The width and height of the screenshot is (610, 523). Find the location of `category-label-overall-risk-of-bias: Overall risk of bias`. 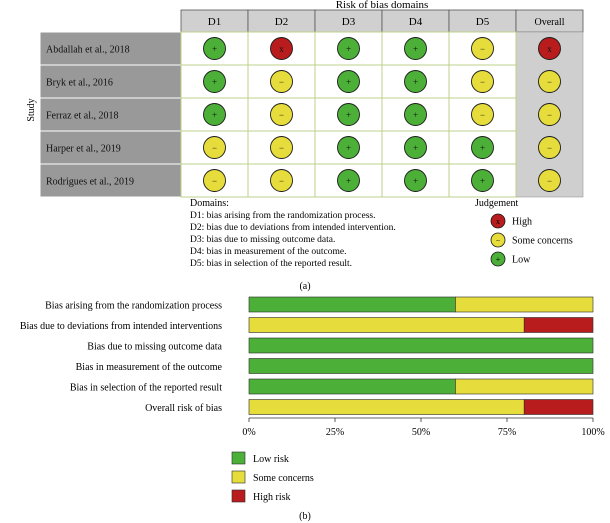

category-label-overall-risk-of-bias: Overall risk of bias is located at coordinates (183, 408).